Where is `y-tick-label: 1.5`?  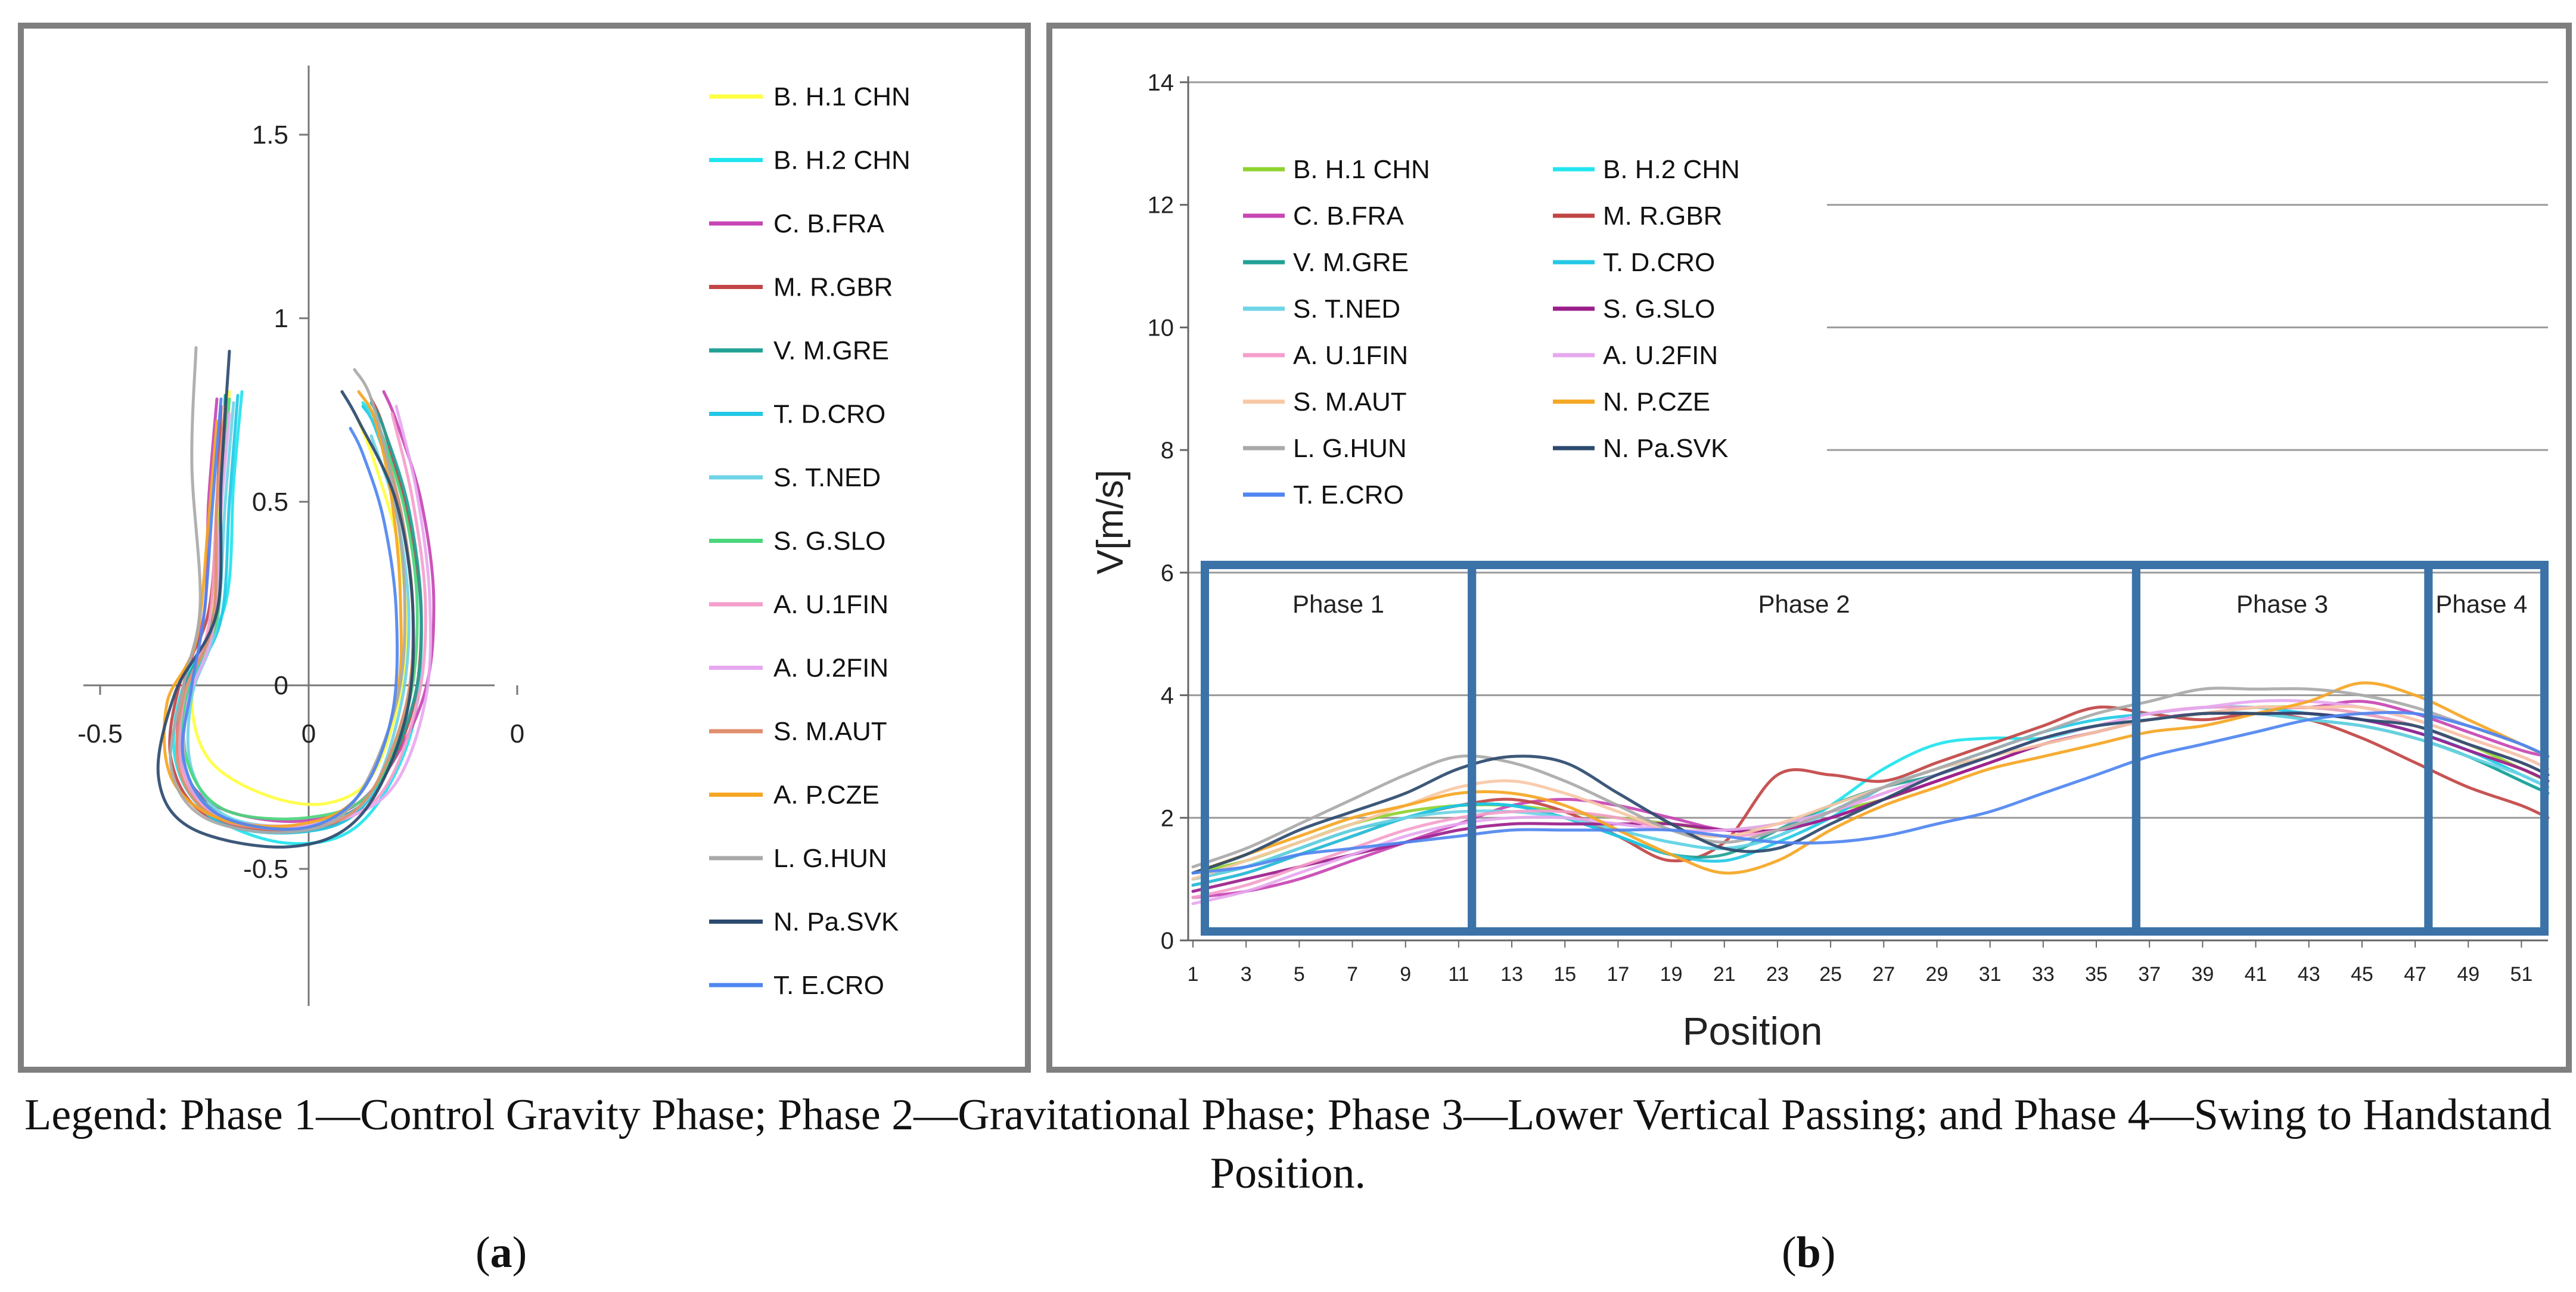 y-tick-label: 1.5 is located at coordinates (270, 135).